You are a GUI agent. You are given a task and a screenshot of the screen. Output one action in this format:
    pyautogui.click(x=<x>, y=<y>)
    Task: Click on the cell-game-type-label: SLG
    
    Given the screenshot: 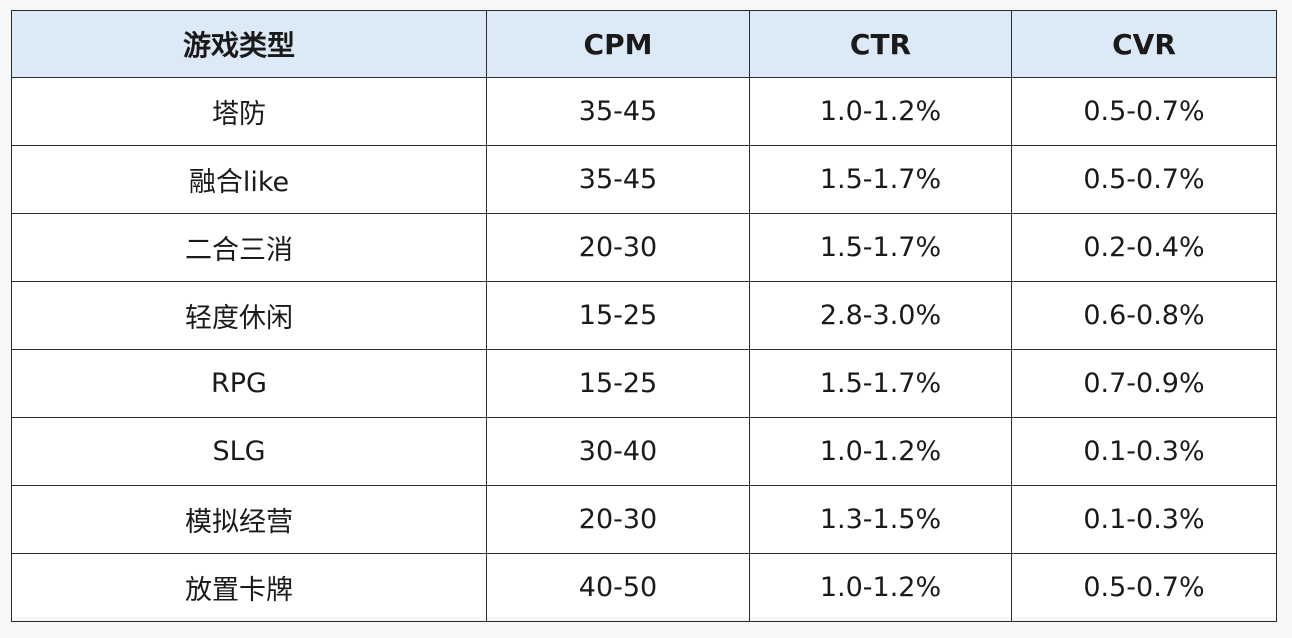 What is the action you would take?
    pyautogui.click(x=239, y=451)
    